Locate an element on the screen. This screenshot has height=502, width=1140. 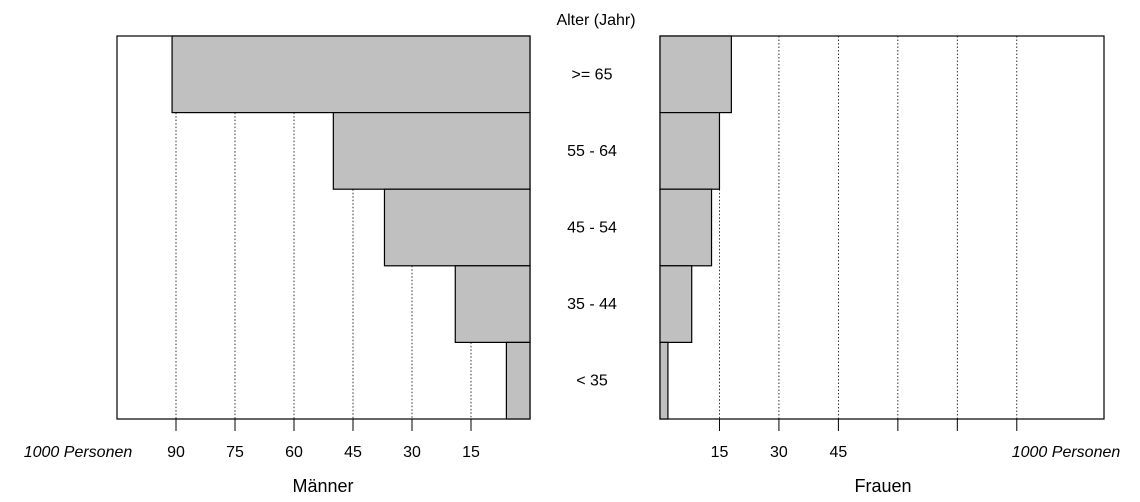
men-tick-label: 15 is located at coordinates (471, 452).